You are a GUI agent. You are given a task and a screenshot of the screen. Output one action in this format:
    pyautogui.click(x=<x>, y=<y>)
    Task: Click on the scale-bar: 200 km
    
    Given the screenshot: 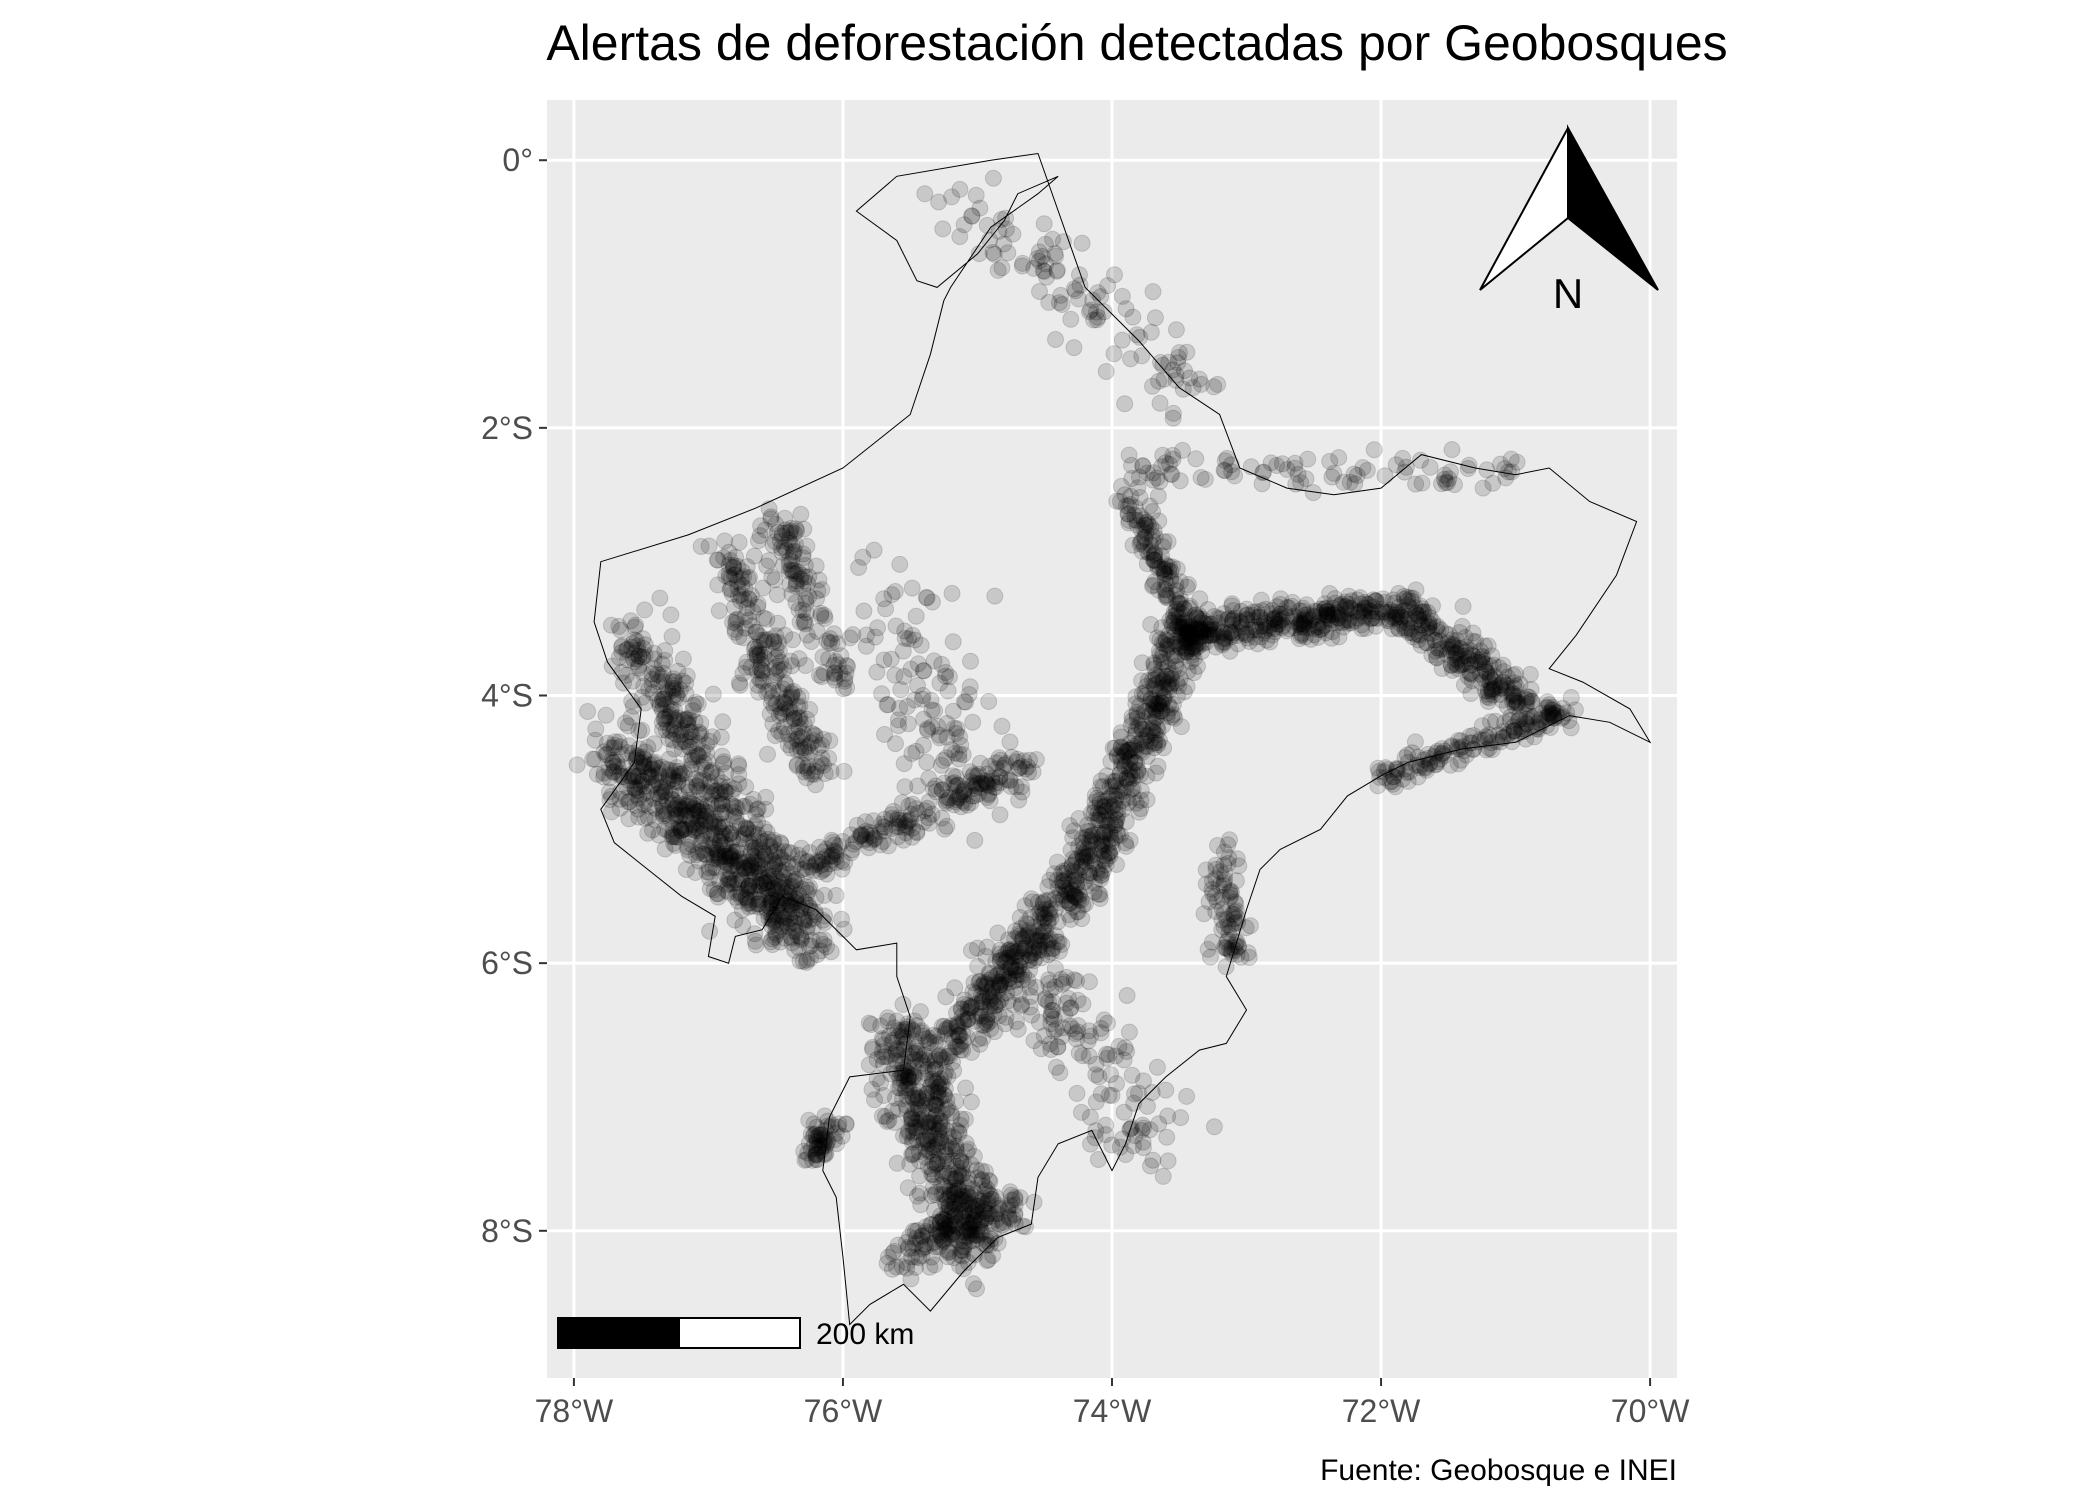 What is the action you would take?
    pyautogui.click(x=735, y=1334)
    